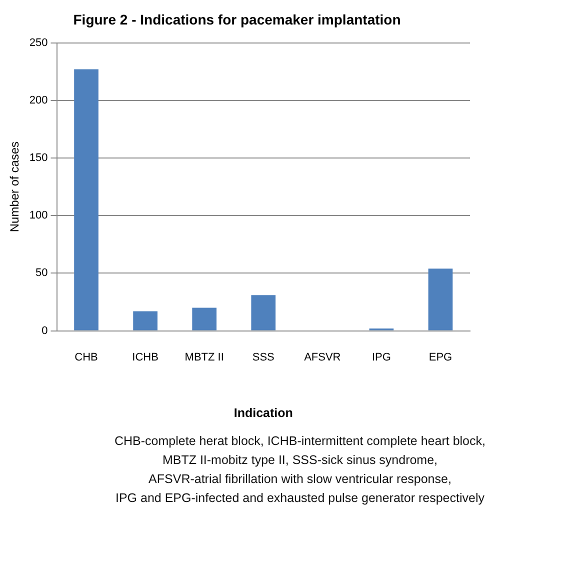 Image resolution: width=562 pixels, height=574 pixels. What do you see at coordinates (38, 100) in the screenshot?
I see `y-tick-label: 200` at bounding box center [38, 100].